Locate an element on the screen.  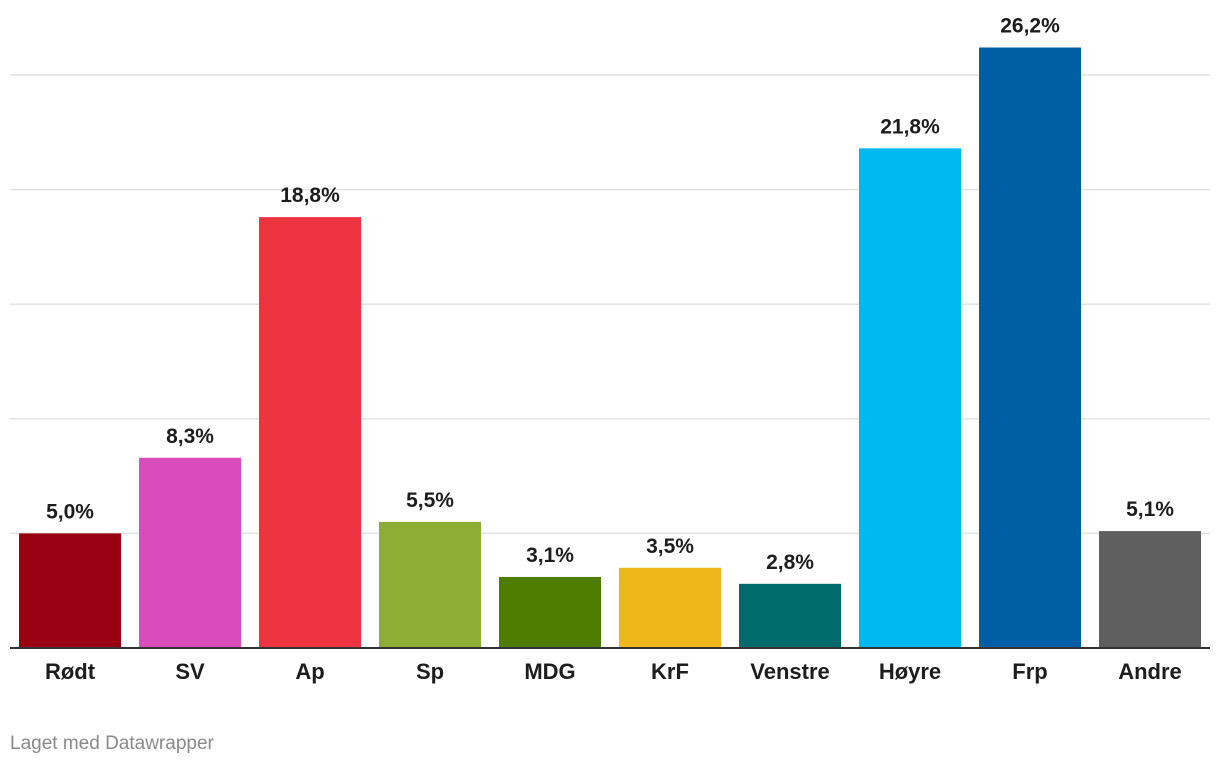
category-label-0: Rødt is located at coordinates (70, 671).